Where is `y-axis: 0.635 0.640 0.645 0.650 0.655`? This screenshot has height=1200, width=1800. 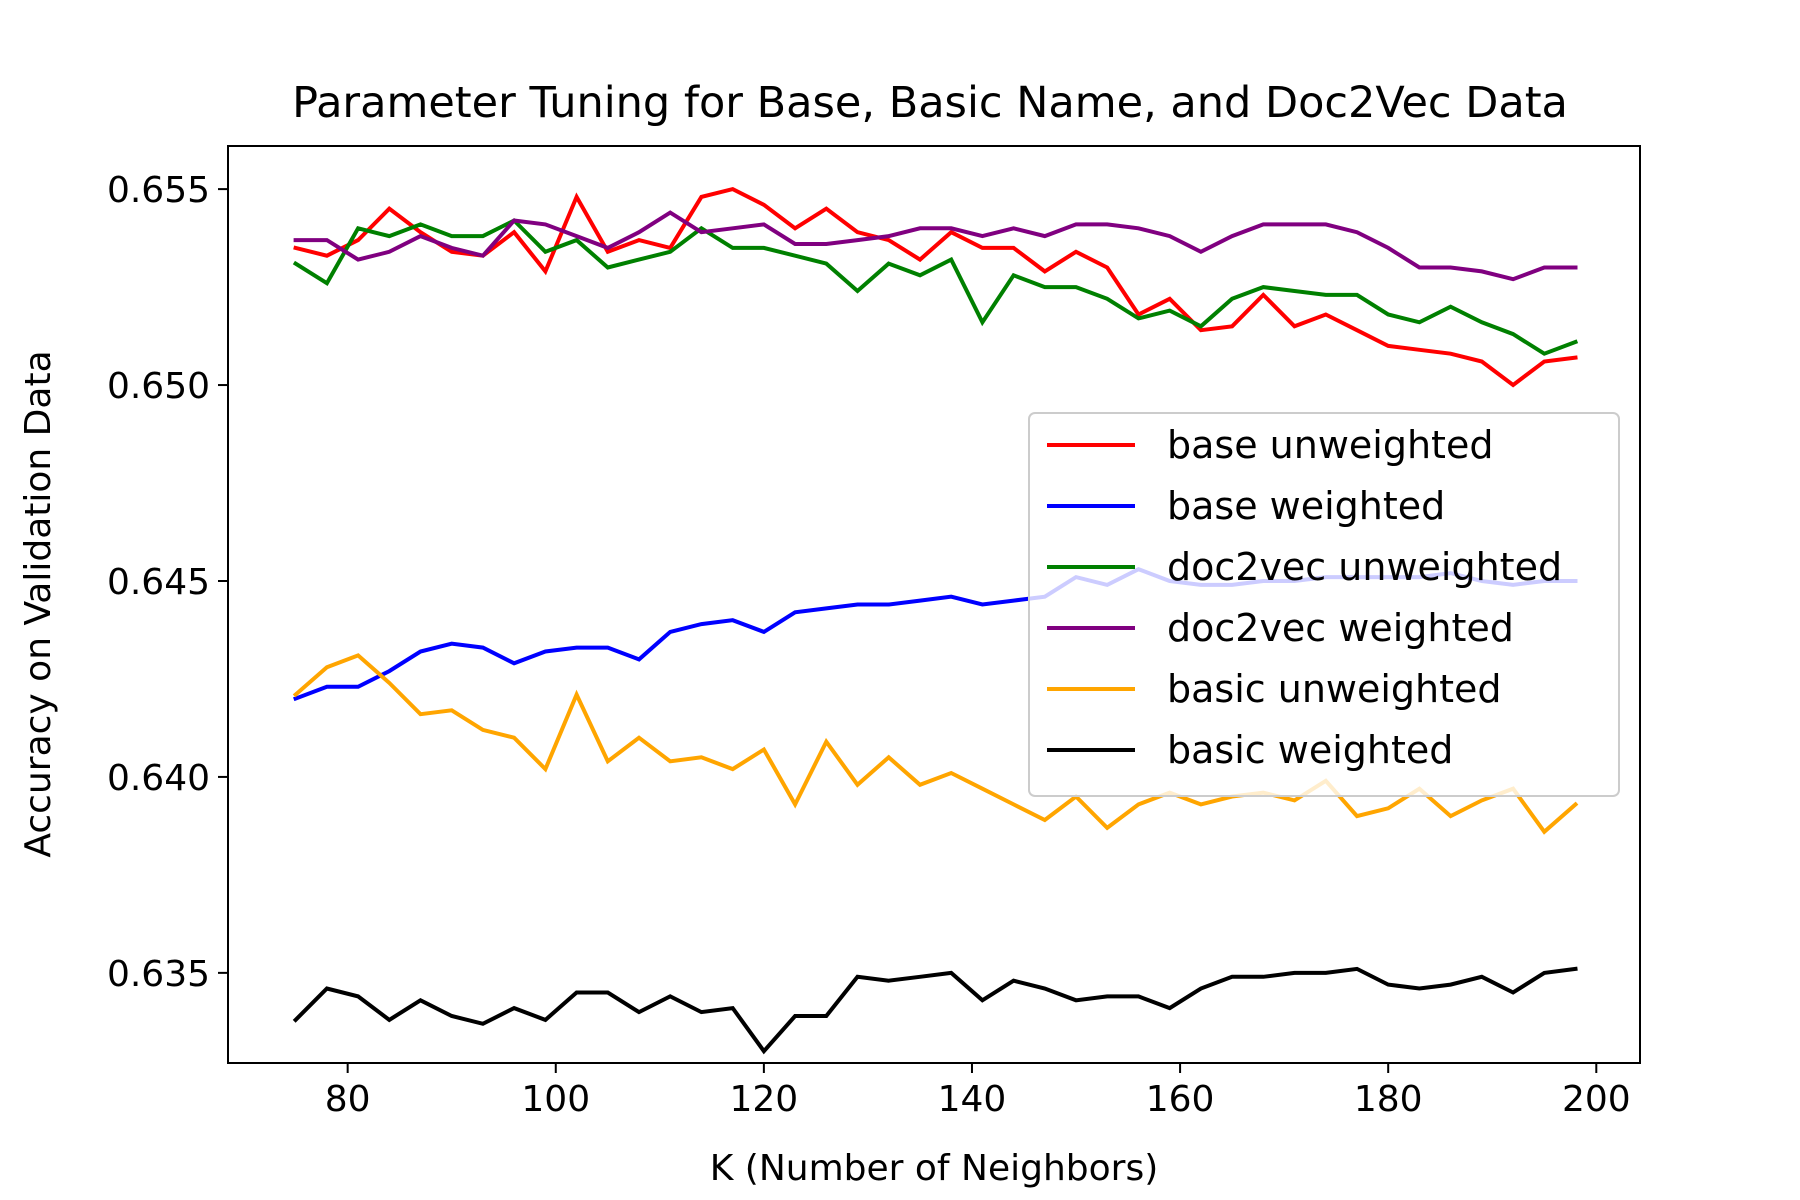
y-axis: 0.635 0.640 0.645 0.650 0.655 is located at coordinates (167, 582).